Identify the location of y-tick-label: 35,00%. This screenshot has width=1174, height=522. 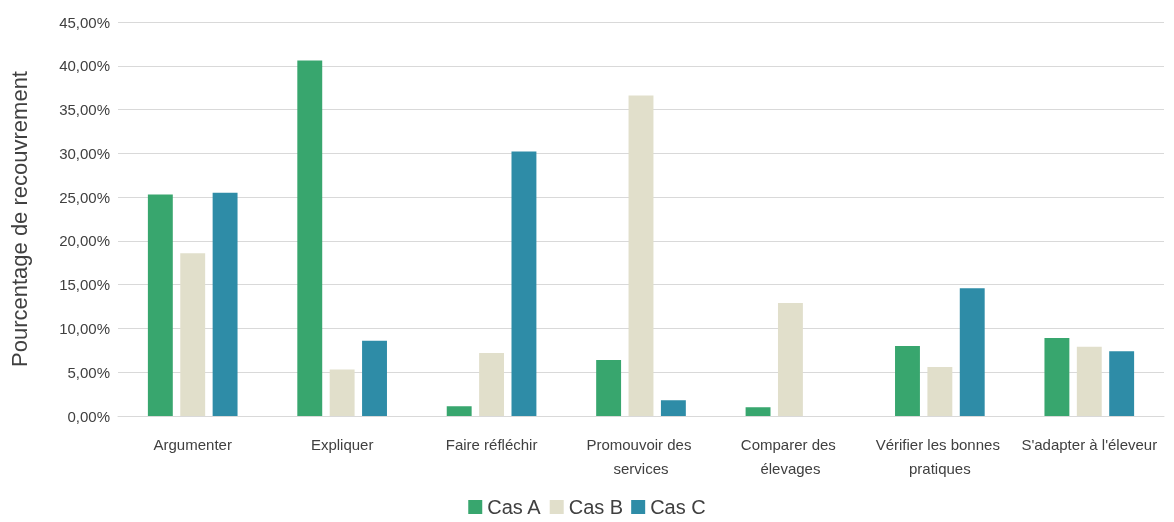
(84, 110).